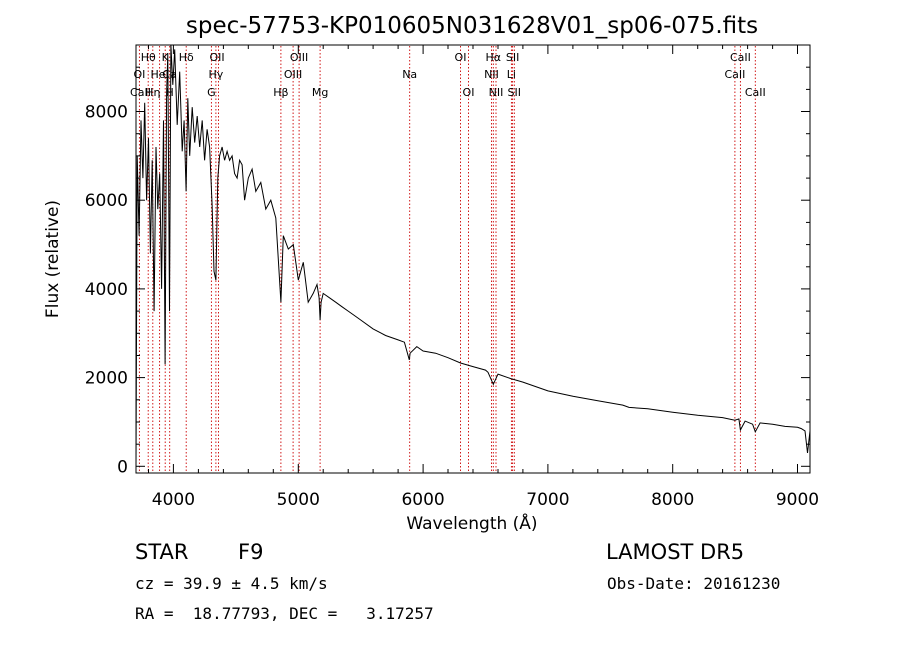 This screenshot has width=900, height=649. Describe the element at coordinates (511, 74) in the screenshot. I see `line-label: Li` at that location.